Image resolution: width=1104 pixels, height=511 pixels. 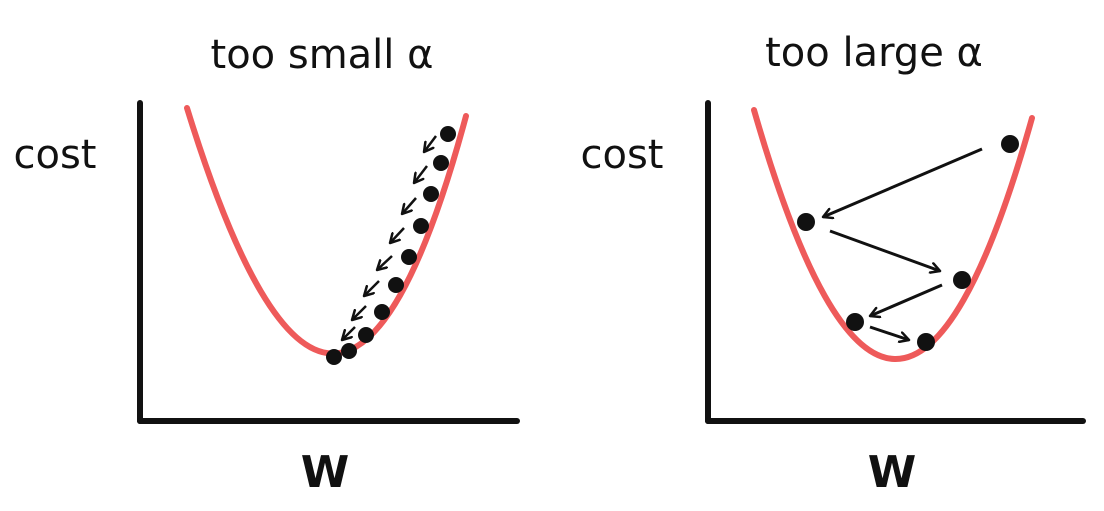 I want to click on large-step-arrows, so click(x=903, y=243).